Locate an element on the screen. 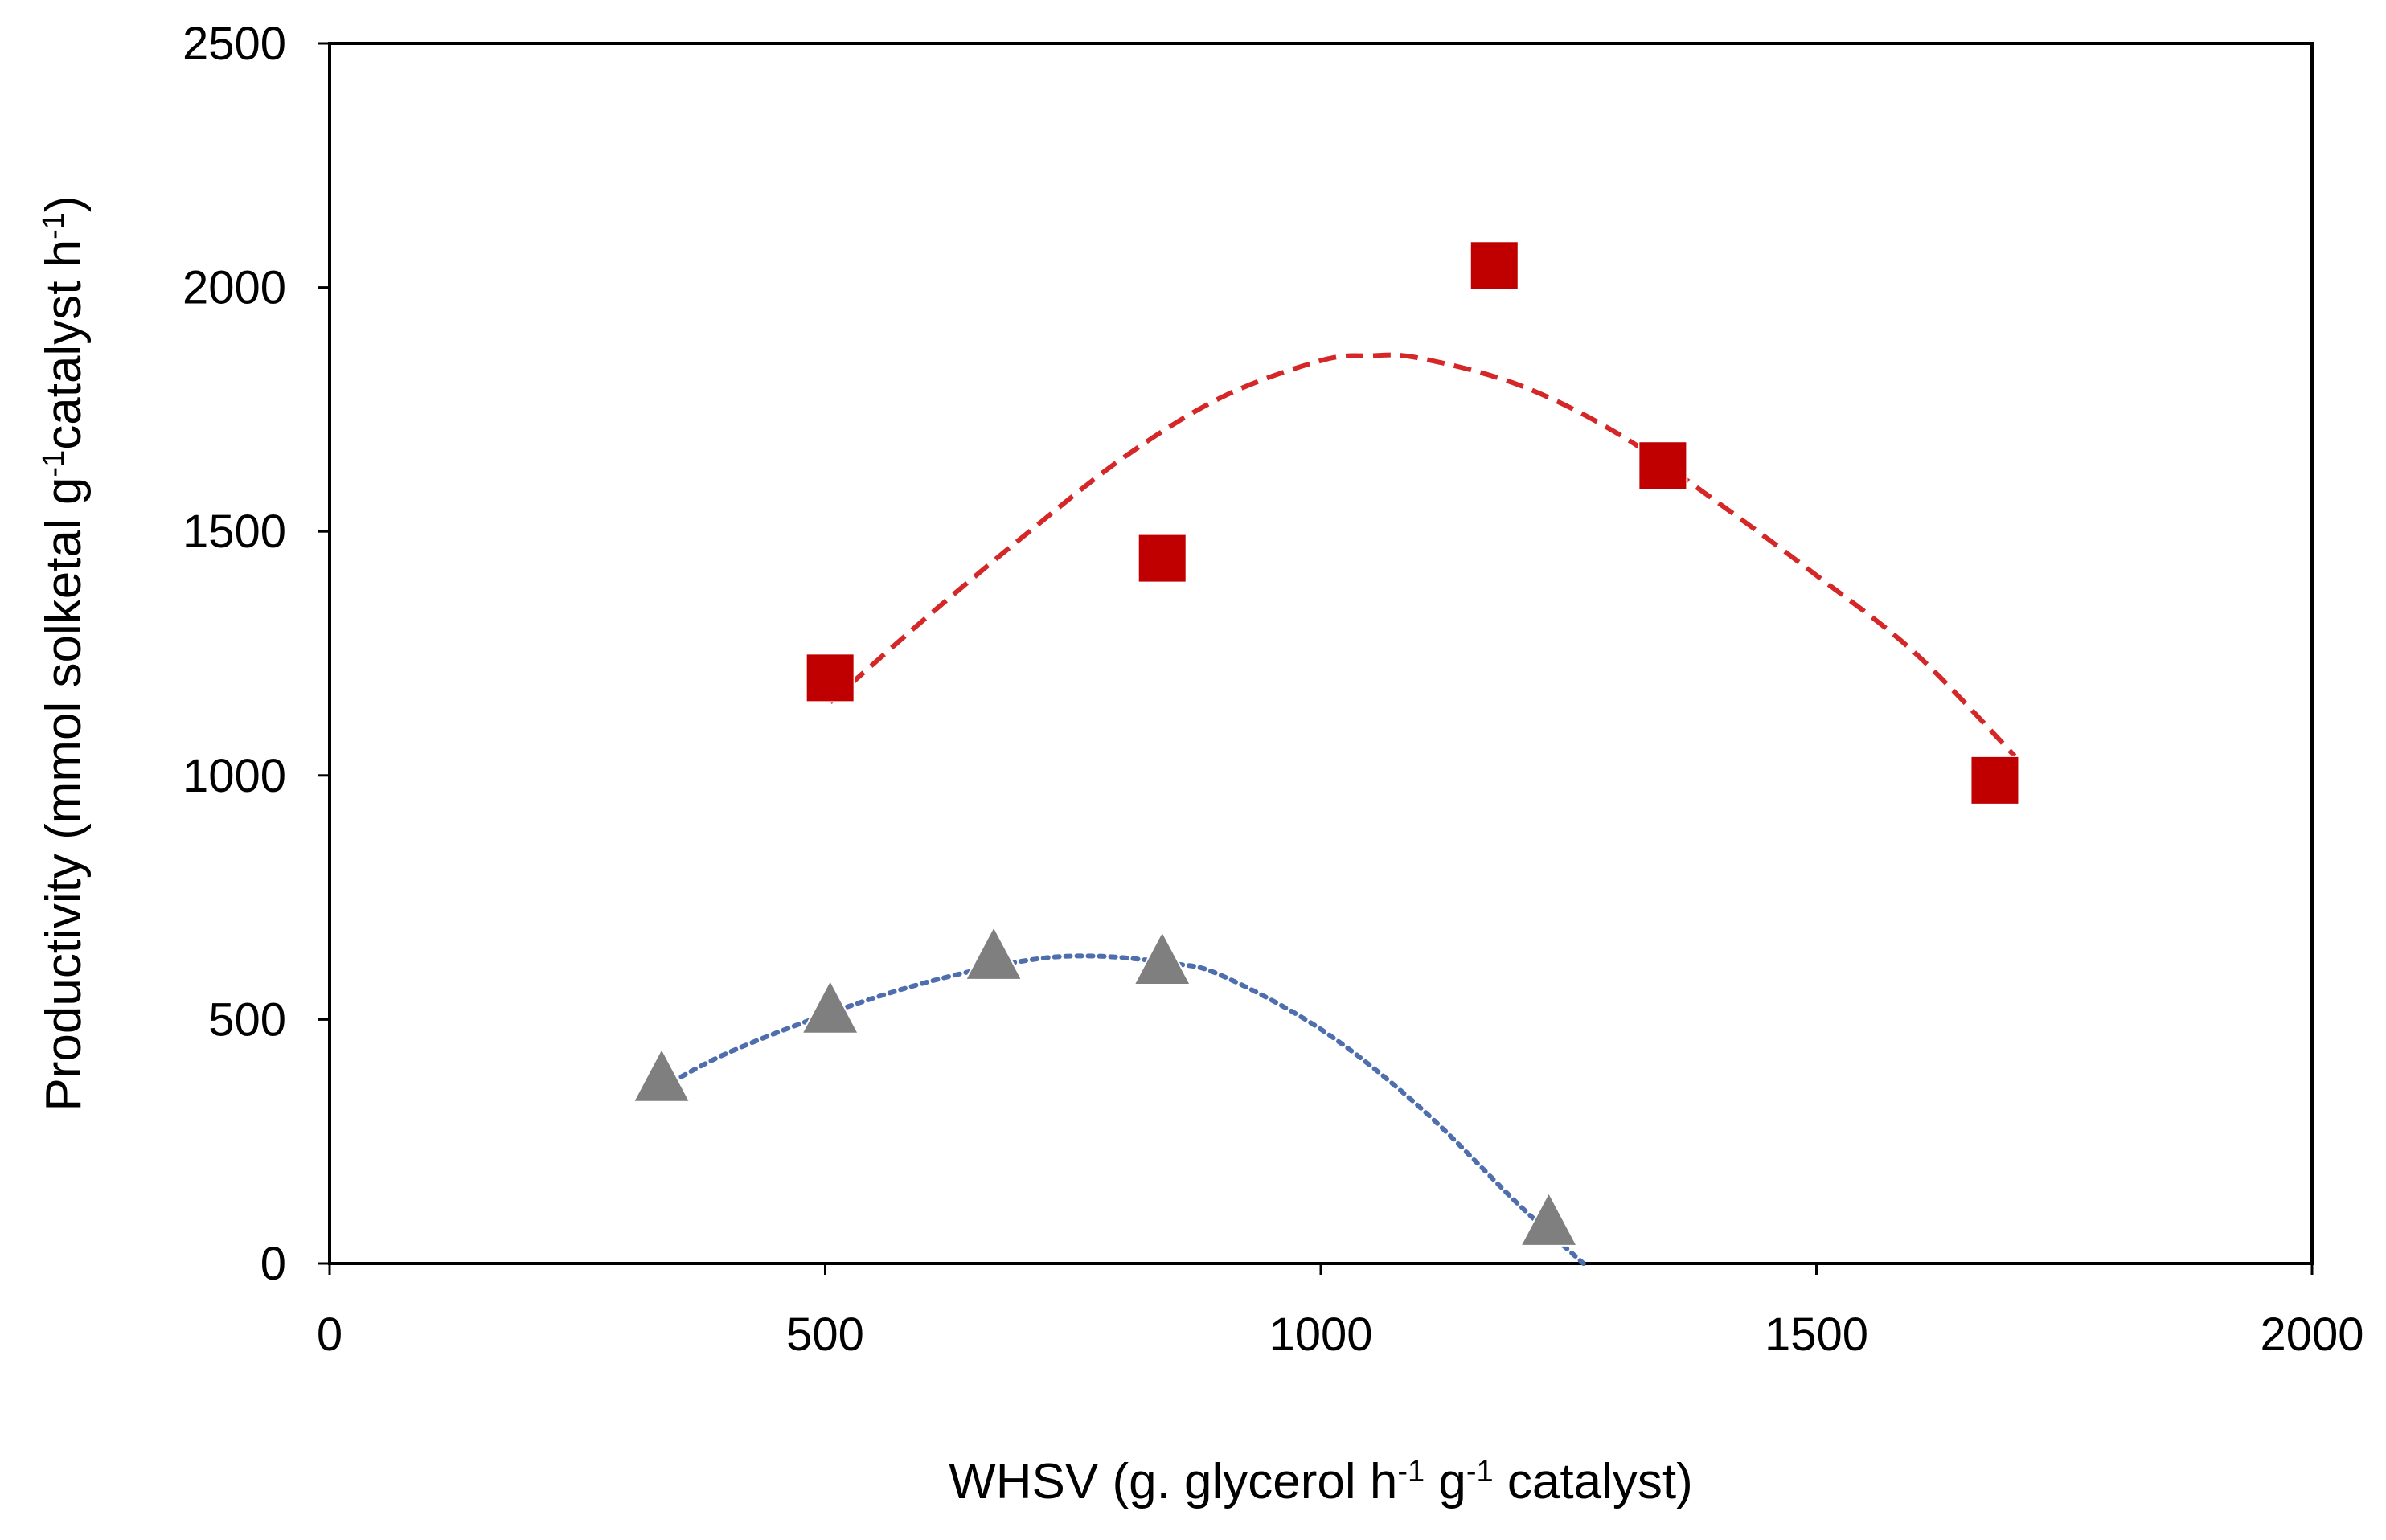 This screenshot has height=1540, width=2386. y-tick-label: 2500 is located at coordinates (234, 44).